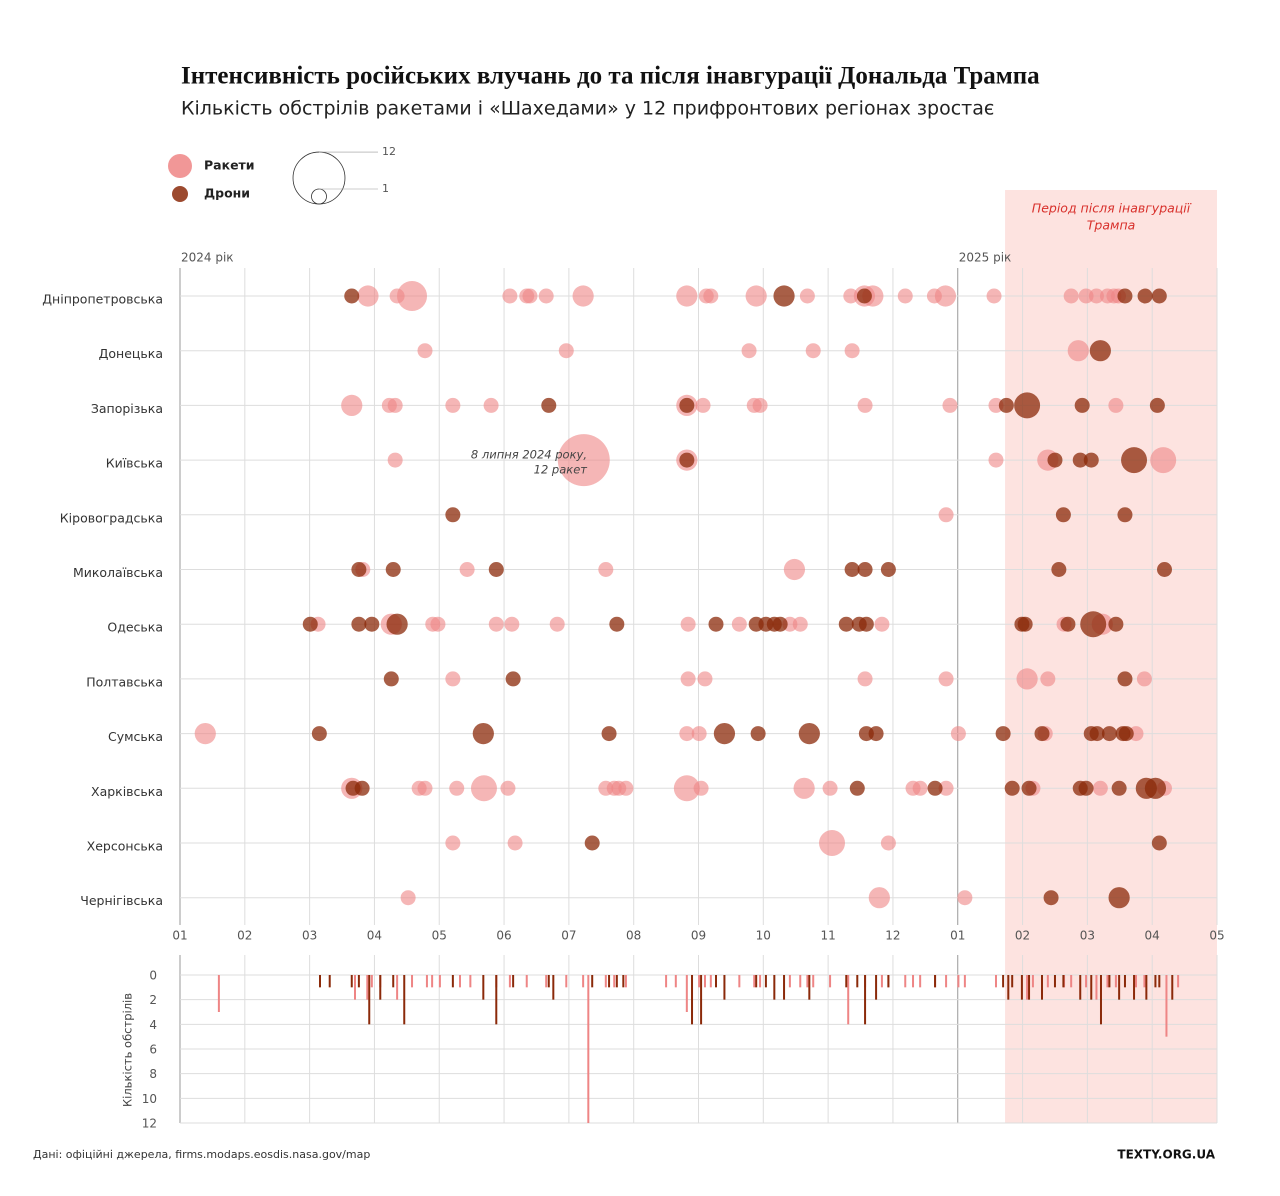 The height and width of the screenshot is (1196, 1280). Describe the element at coordinates (1087, 936) in the screenshot. I see `x-tick-label: 03` at that location.